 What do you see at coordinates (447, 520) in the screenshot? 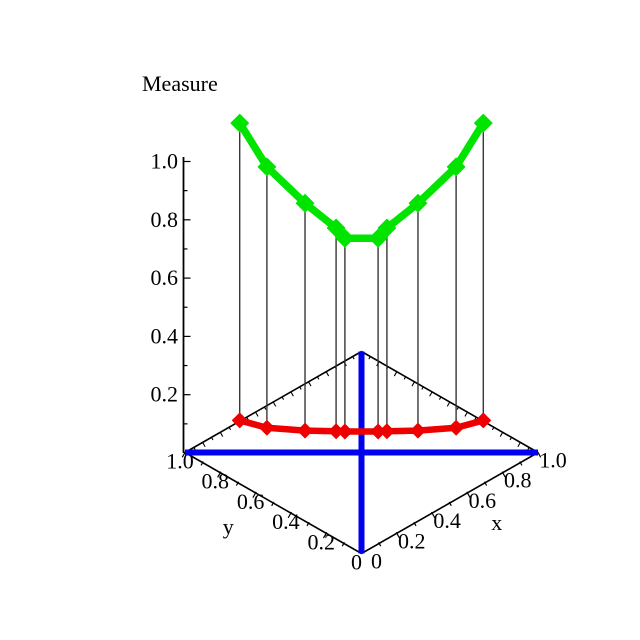
I see `x-axis-tick-label: 0.4` at bounding box center [447, 520].